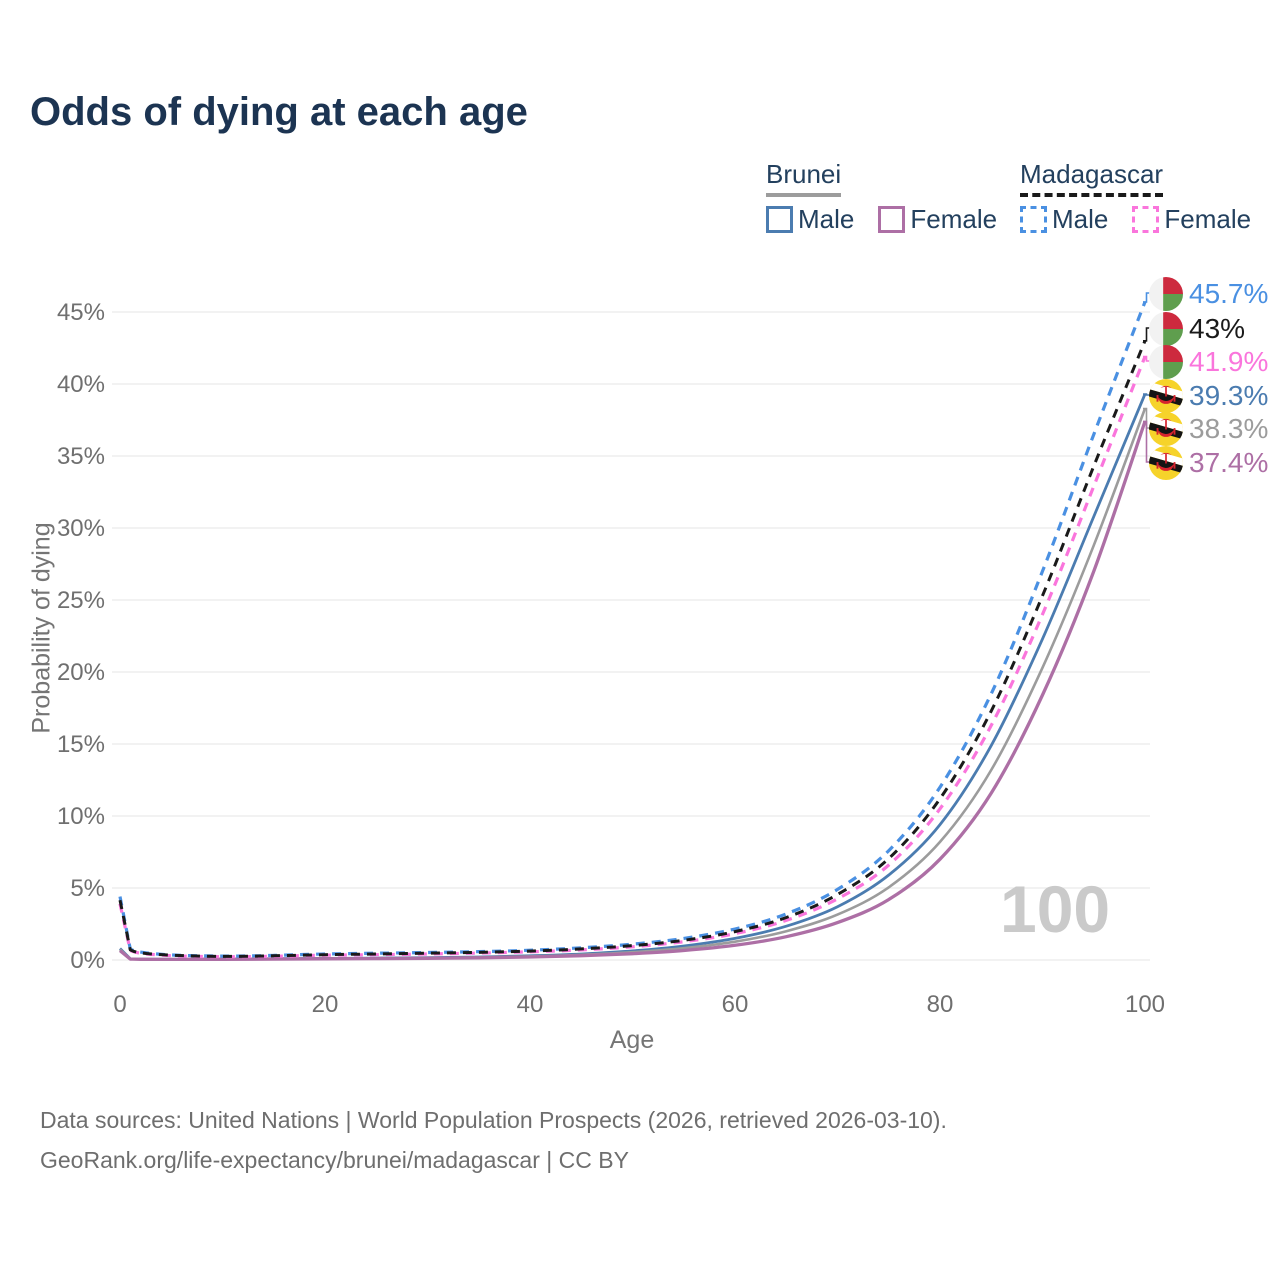  Describe the element at coordinates (81, 744) in the screenshot. I see `y-tick-label: 15%` at that location.